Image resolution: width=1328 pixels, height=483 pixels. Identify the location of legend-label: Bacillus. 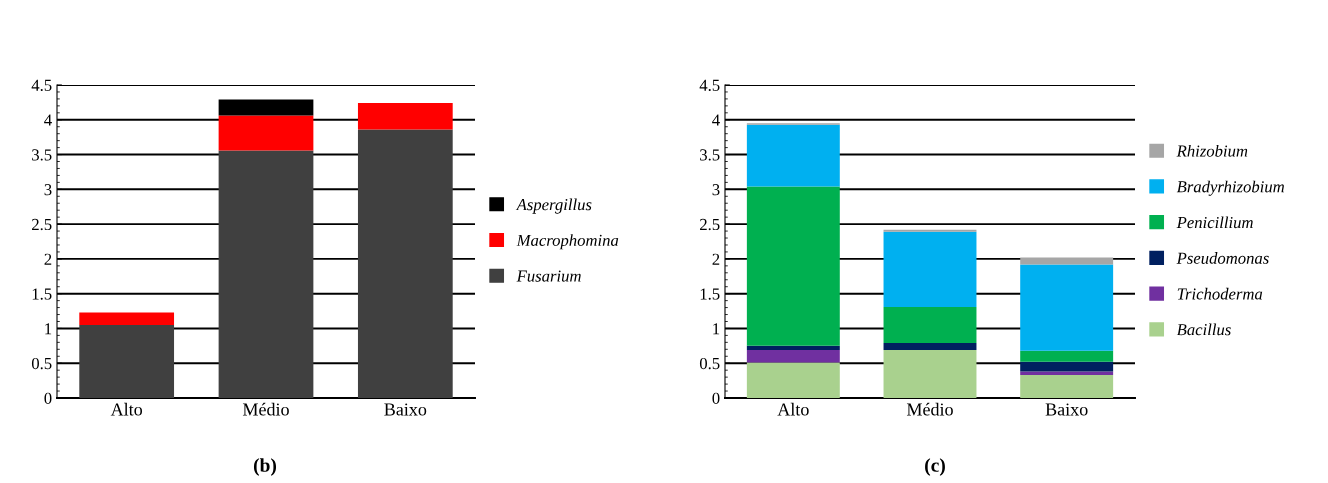
(1203, 329).